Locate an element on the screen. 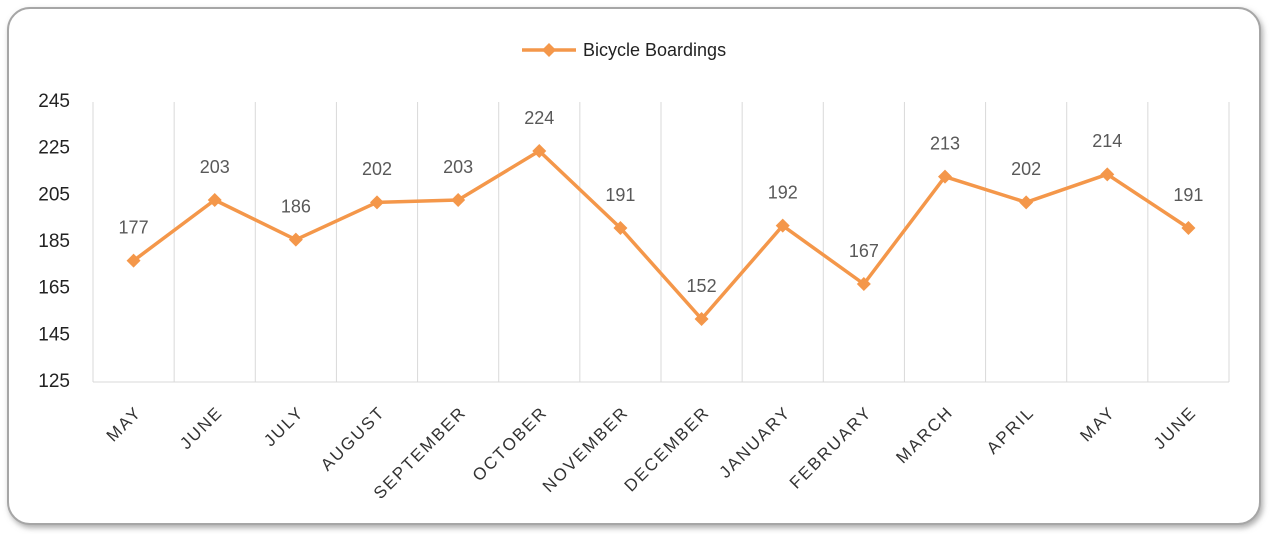 The height and width of the screenshot is (534, 1273). data-label: 192 is located at coordinates (783, 192).